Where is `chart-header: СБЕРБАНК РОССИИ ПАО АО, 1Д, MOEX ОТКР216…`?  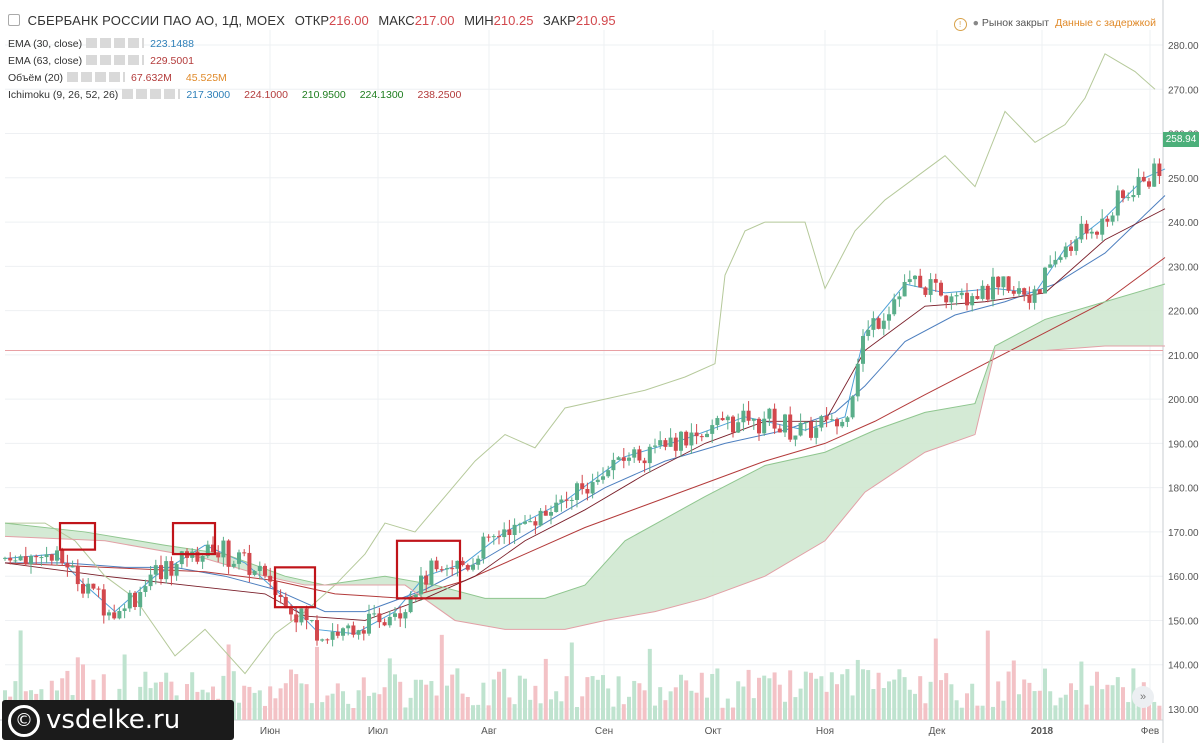
chart-header: СБЕРБАНК РОССИИ ПАО АО, 1Д, MOEX ОТКР216… is located at coordinates (312, 20).